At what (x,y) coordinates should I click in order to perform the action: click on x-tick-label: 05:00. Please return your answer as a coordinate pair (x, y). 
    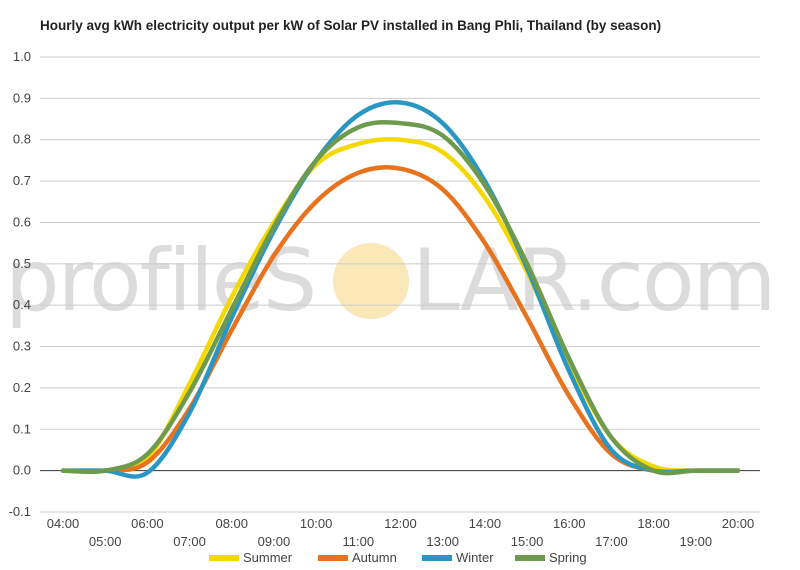
    Looking at the image, I should click on (105, 541).